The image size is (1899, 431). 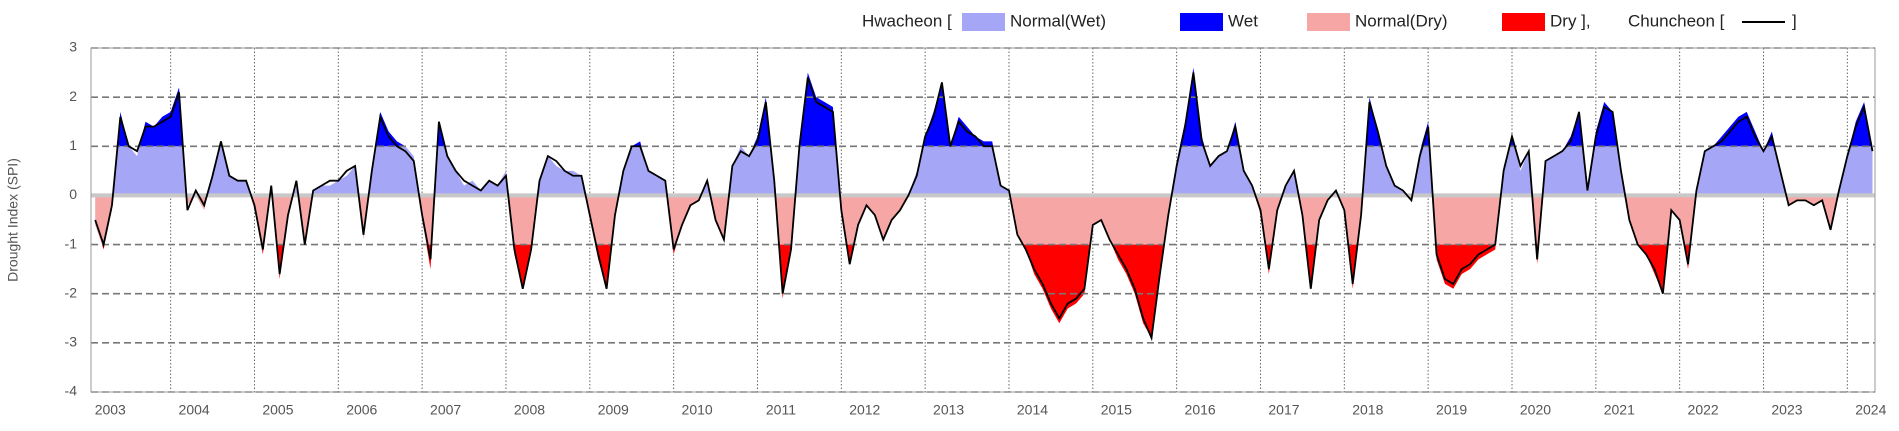 I want to click on x-tick-label: 2019, so click(x=1451, y=410).